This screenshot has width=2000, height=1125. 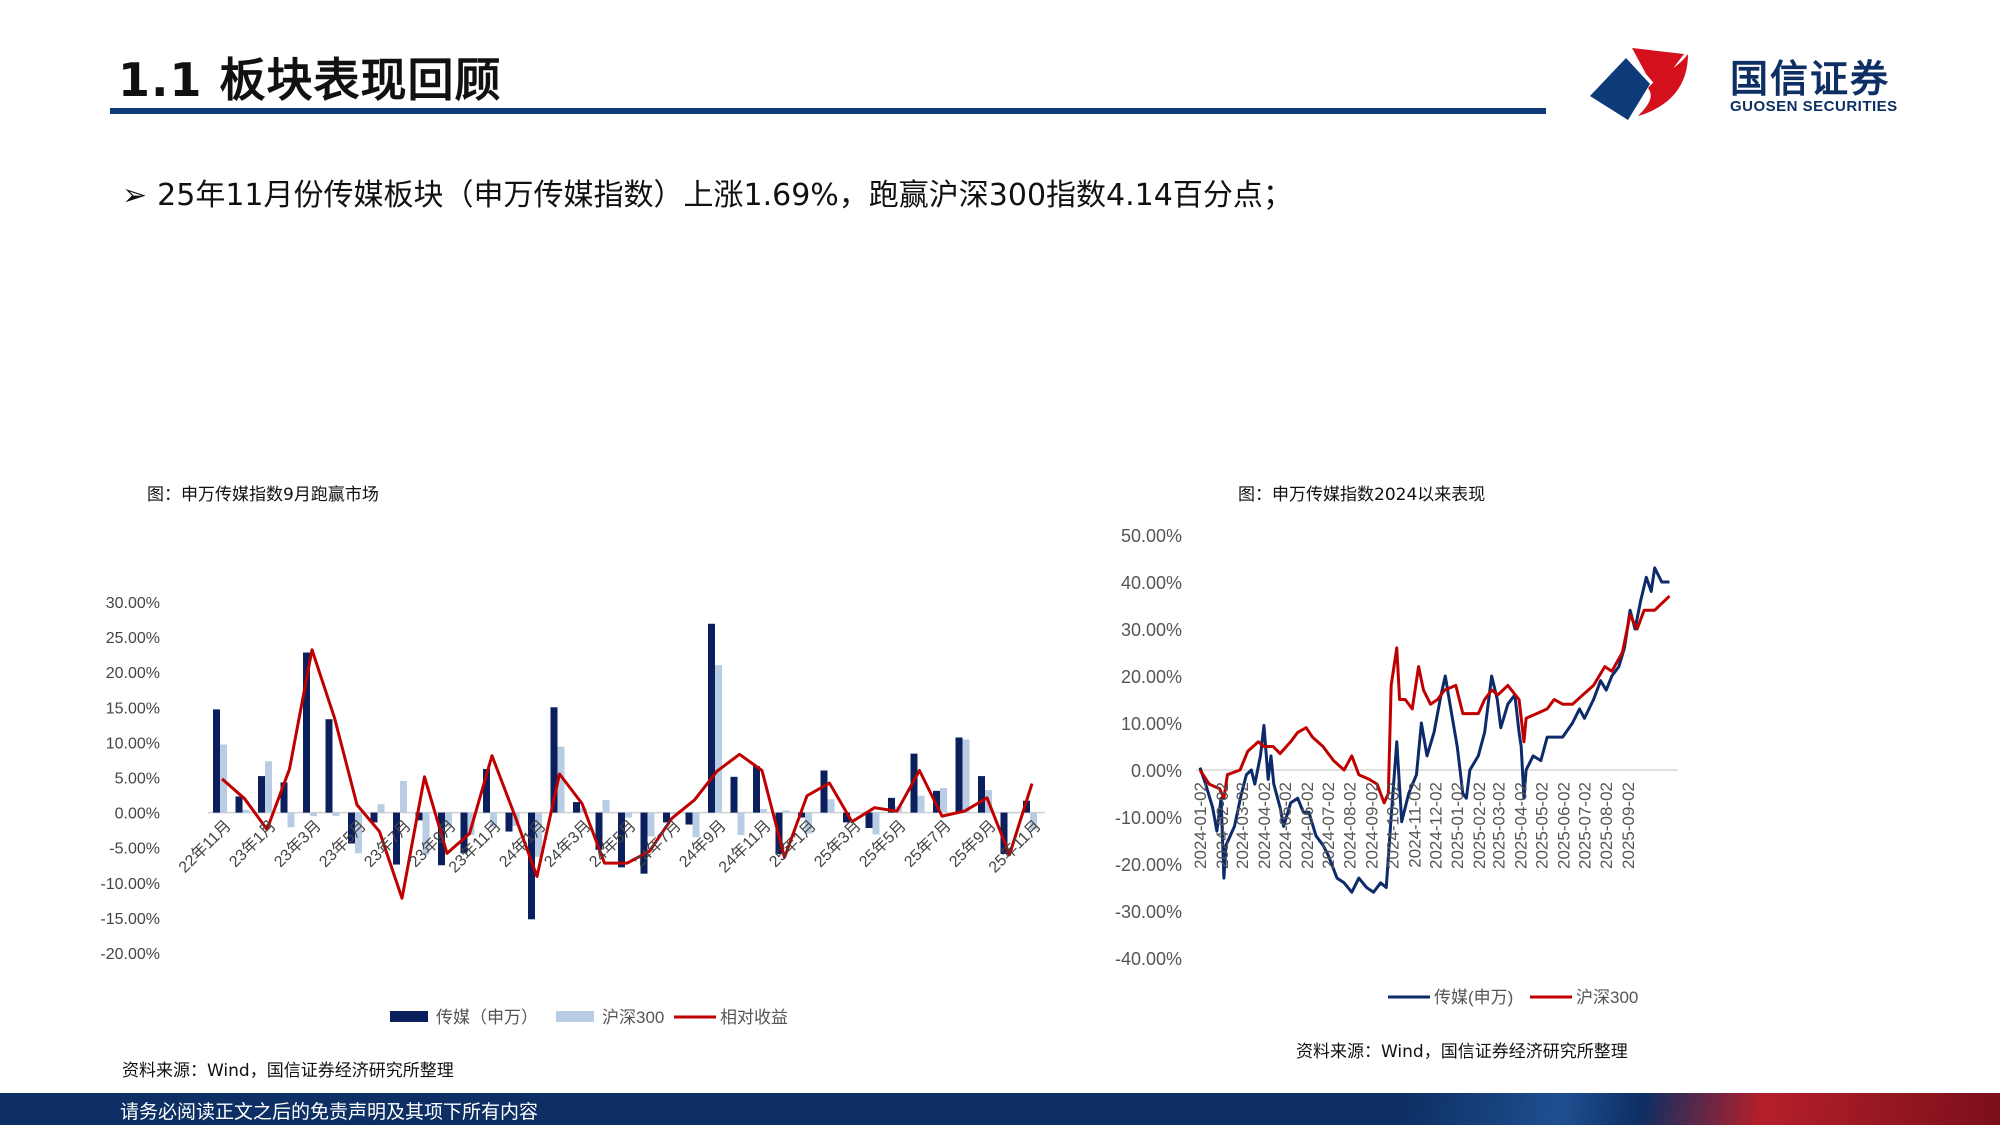 What do you see at coordinates (1151, 536) in the screenshot?
I see `y-tick-label: 50.00%` at bounding box center [1151, 536].